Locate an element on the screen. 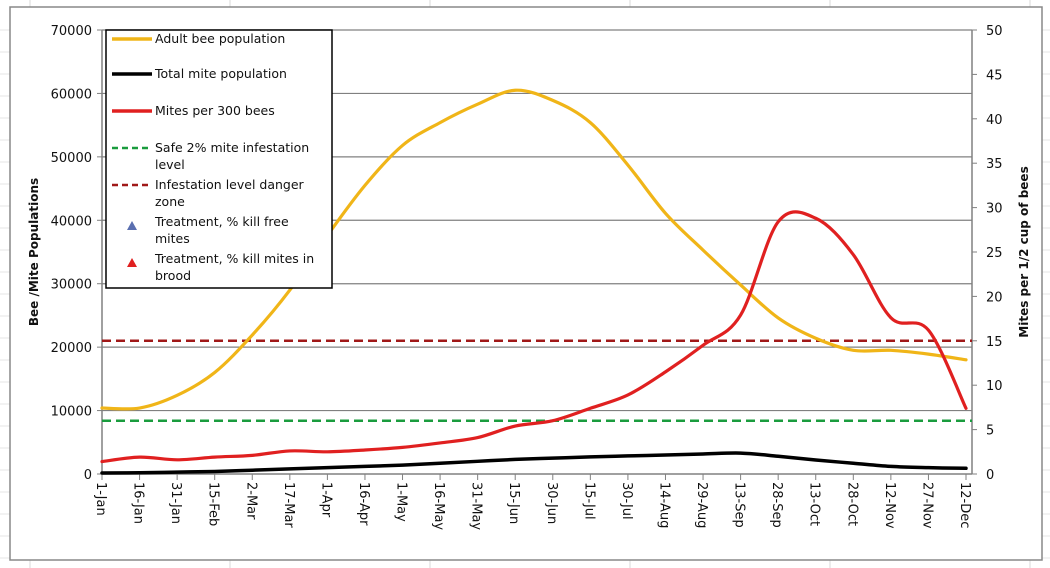 The height and width of the screenshot is (568, 1050). y2-tick-label: 25 is located at coordinates (994, 253).